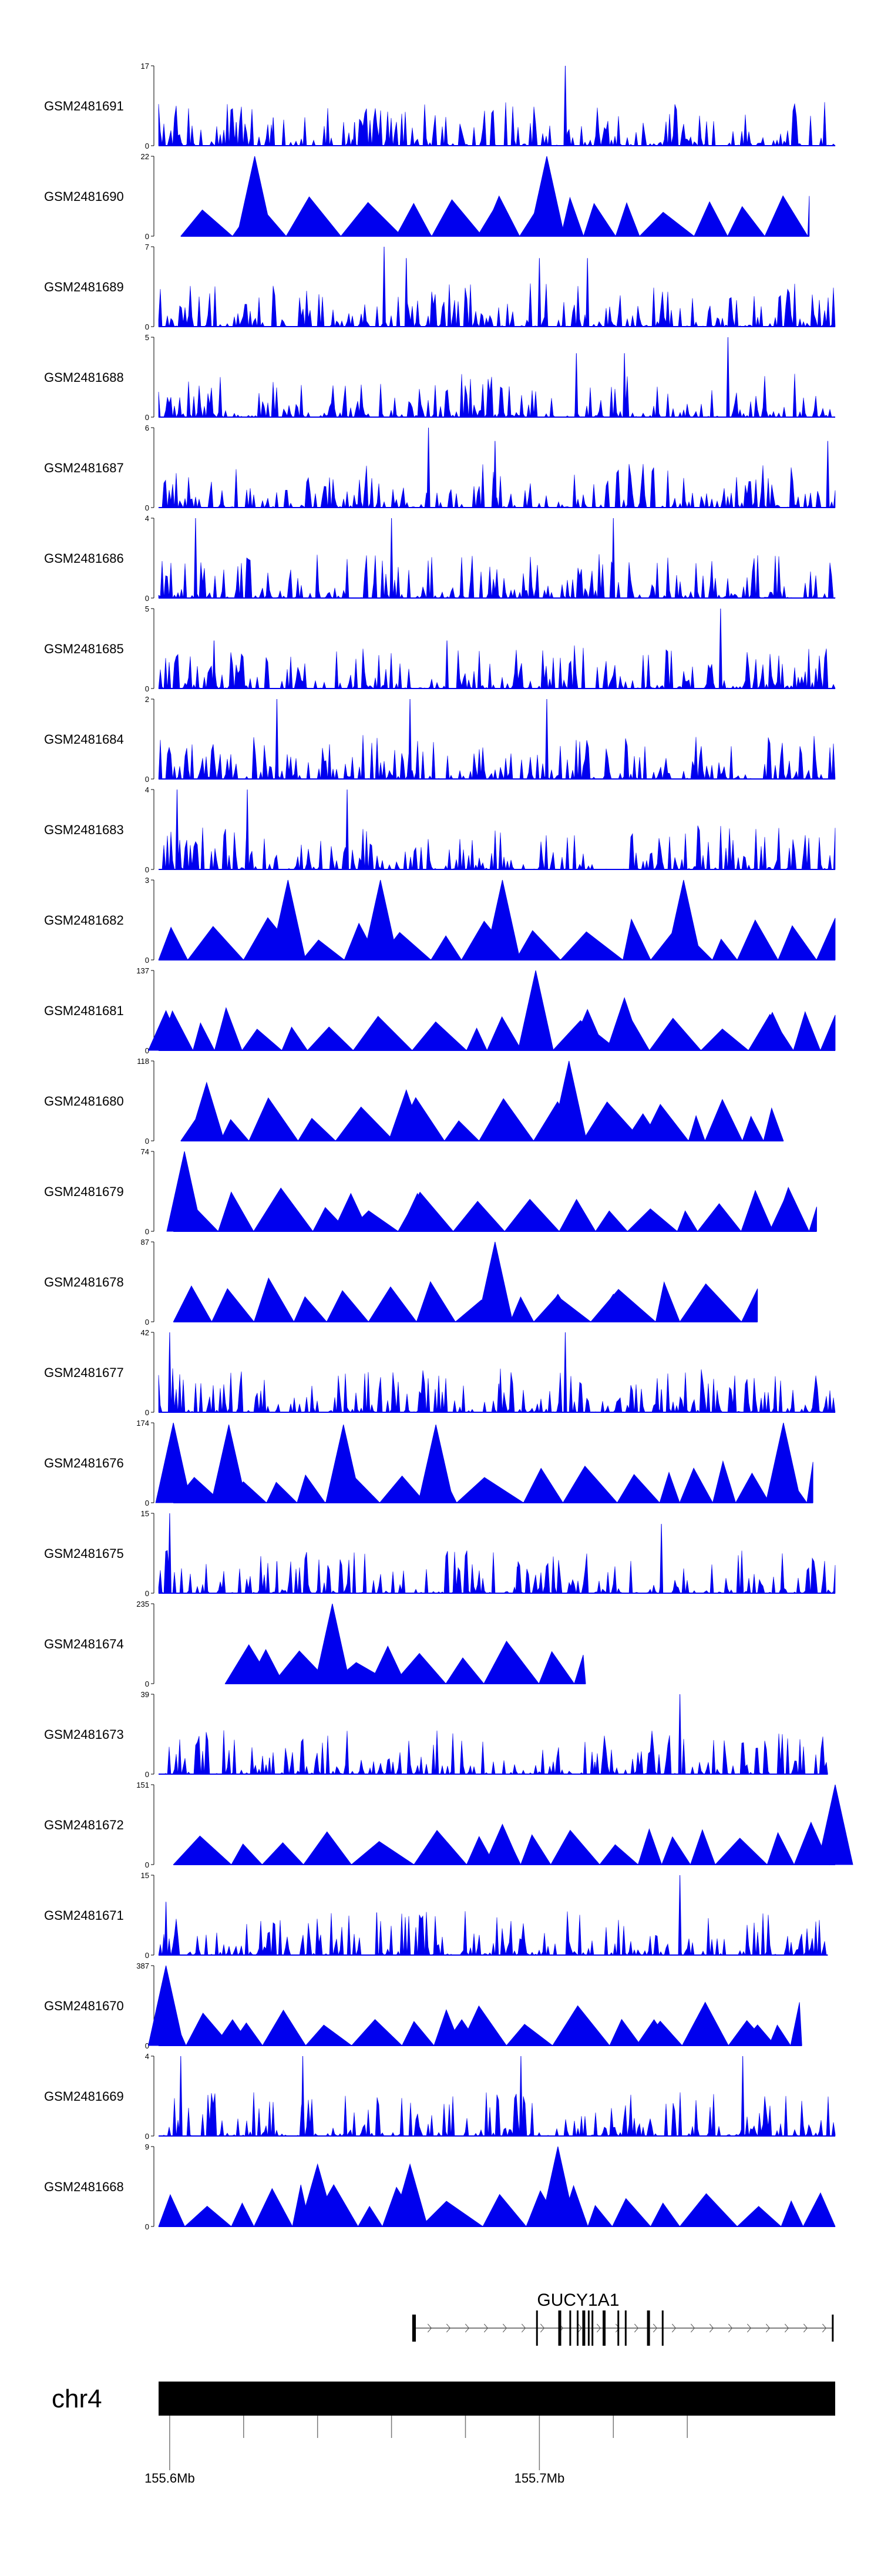 This screenshot has height=2576, width=881. I want to click on track-label: GSM2481670, so click(84, 2006).